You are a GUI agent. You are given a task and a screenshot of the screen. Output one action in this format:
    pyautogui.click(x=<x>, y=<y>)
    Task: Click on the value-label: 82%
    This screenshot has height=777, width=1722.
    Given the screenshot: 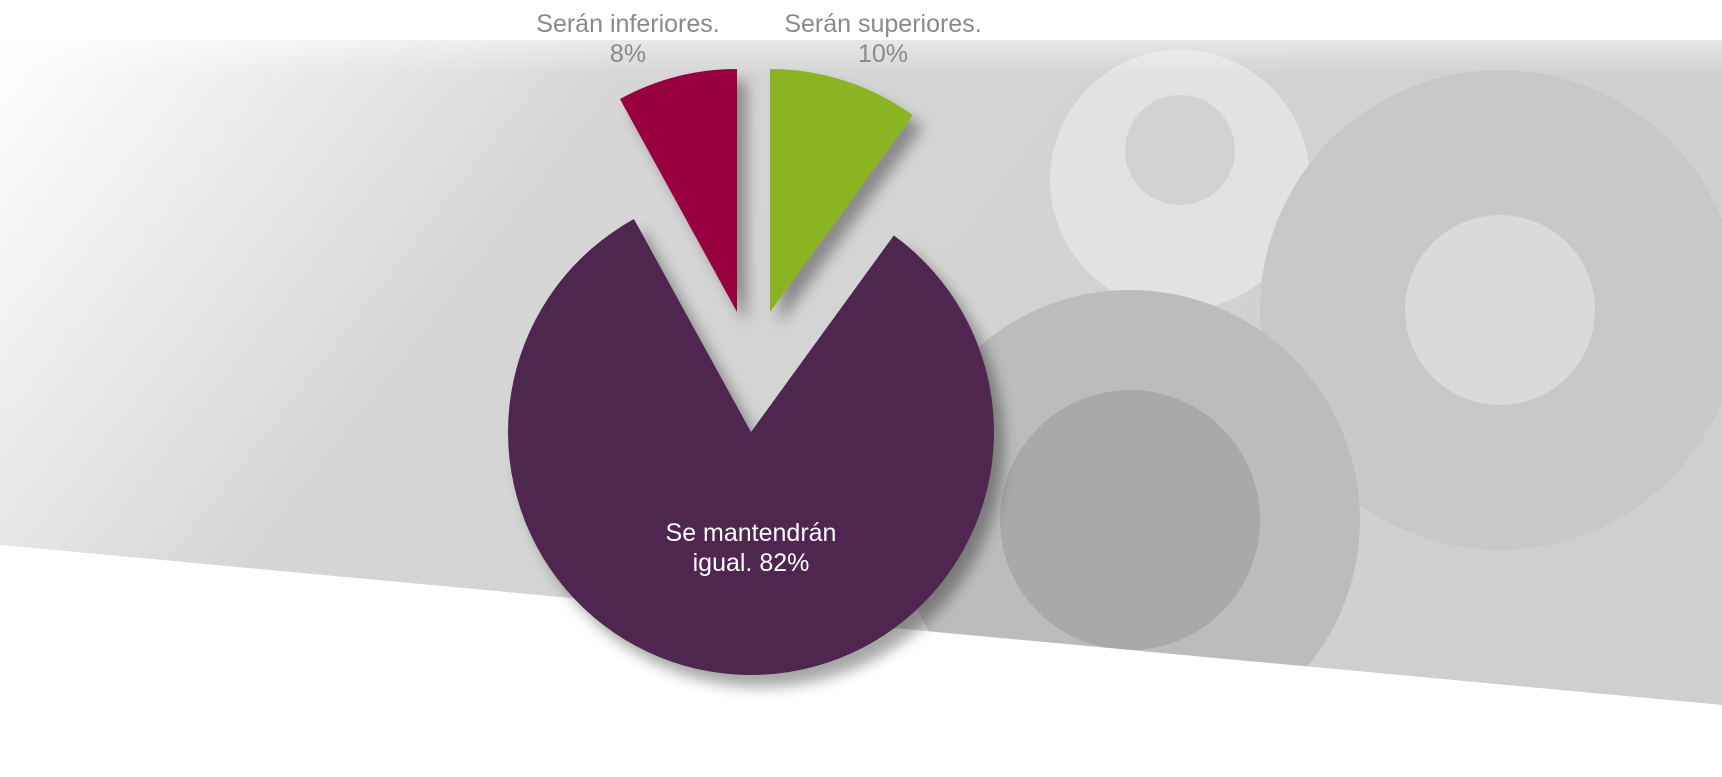 What is the action you would take?
    pyautogui.click(x=784, y=563)
    